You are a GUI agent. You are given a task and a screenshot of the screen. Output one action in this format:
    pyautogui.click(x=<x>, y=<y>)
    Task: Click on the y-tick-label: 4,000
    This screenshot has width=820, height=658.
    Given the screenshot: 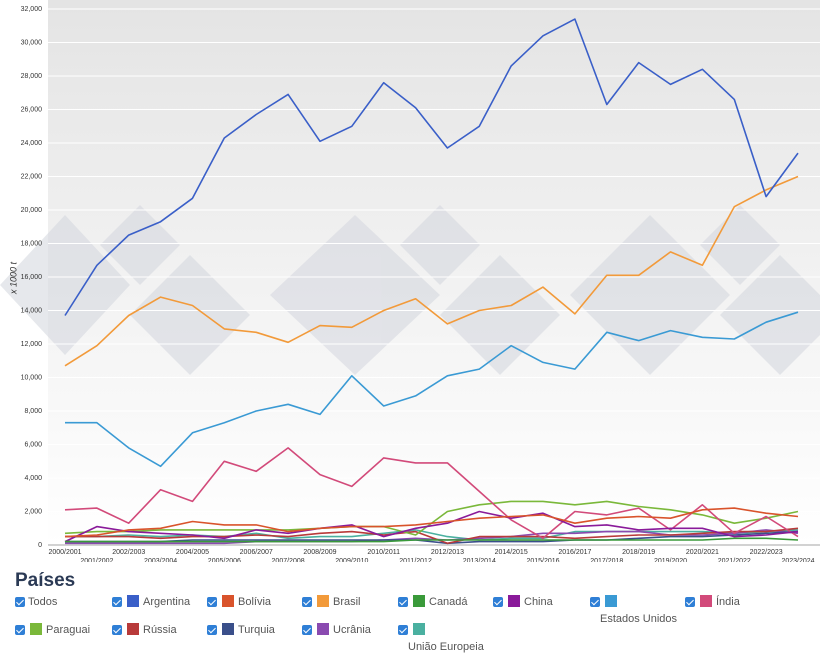 What is the action you would take?
    pyautogui.click(x=33, y=478)
    